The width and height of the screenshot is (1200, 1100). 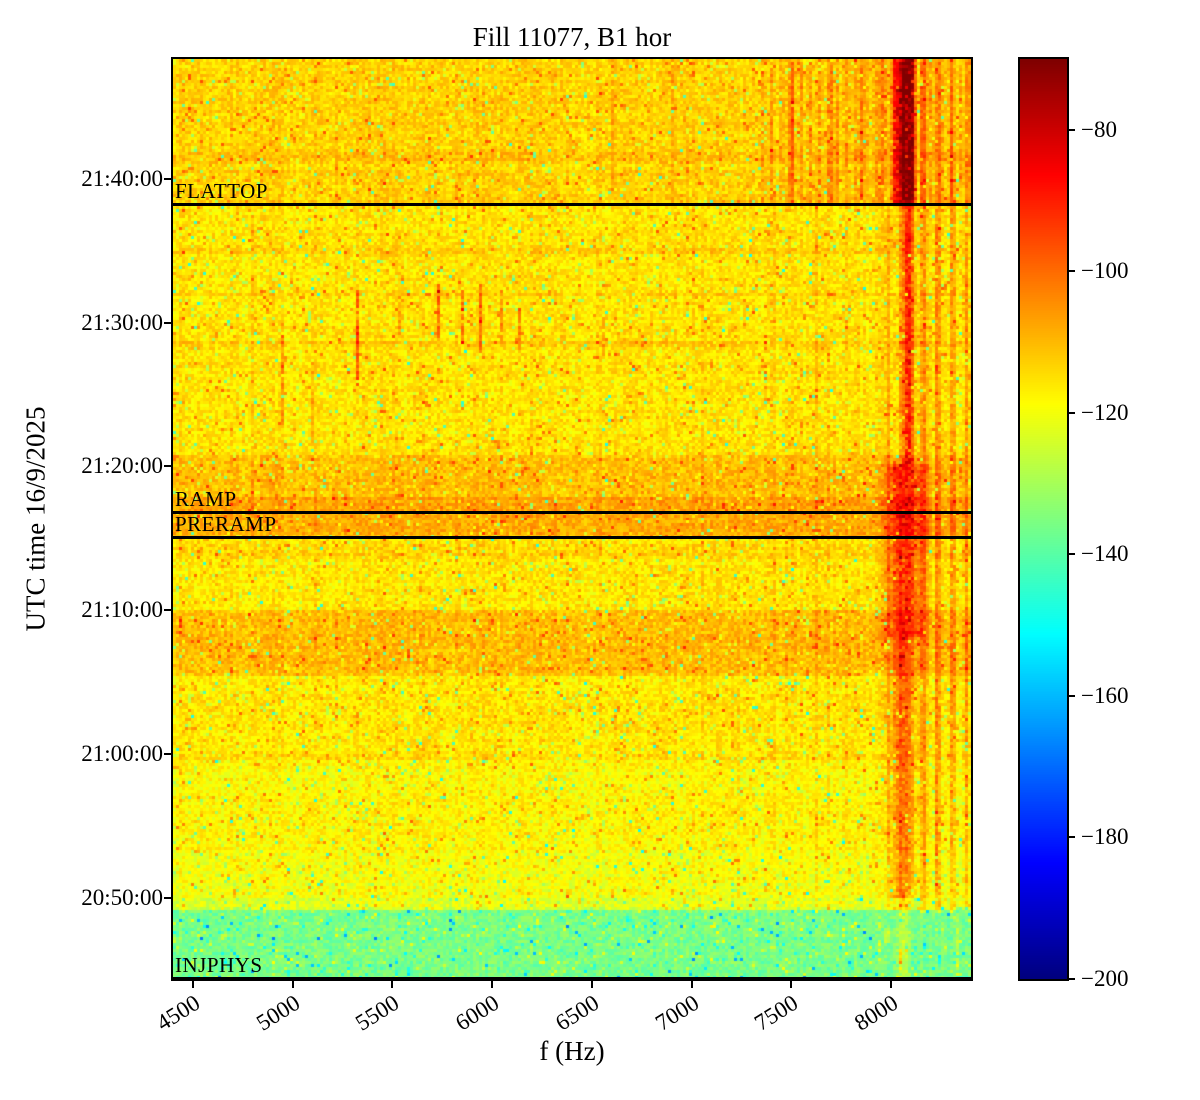 I want to click on x-axis-label: f (Hz), so click(x=572, y=1051).